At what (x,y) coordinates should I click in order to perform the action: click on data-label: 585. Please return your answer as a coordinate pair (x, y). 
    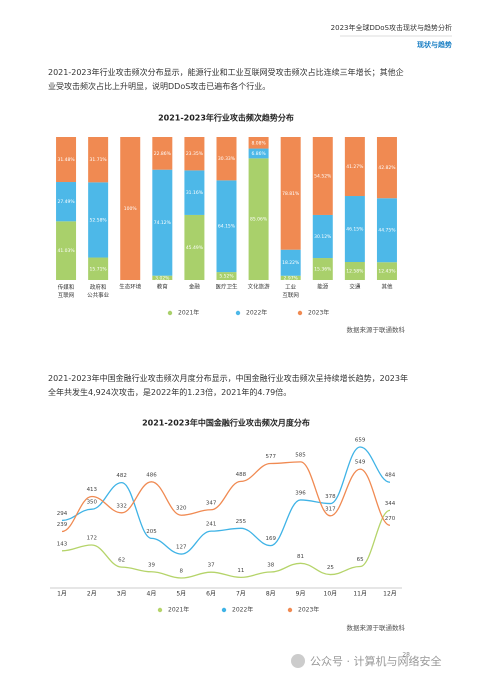
    Looking at the image, I should click on (300, 455).